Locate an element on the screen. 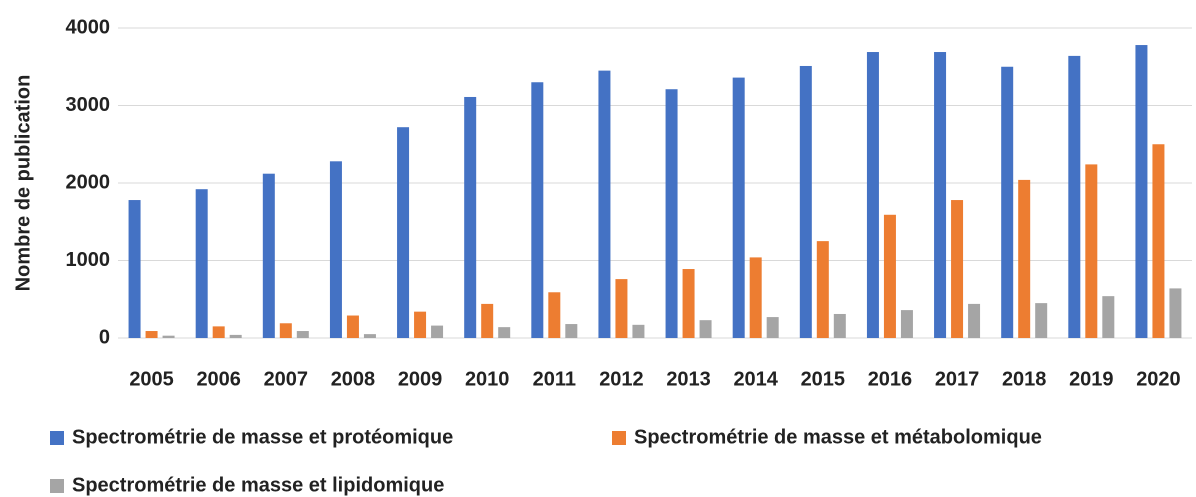  x-tick-label: 2016 is located at coordinates (890, 379).